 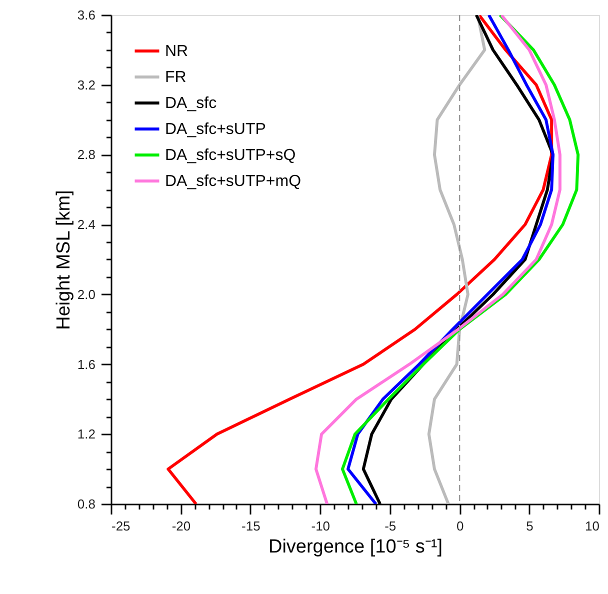 I want to click on line-series, so click(x=456, y=259).